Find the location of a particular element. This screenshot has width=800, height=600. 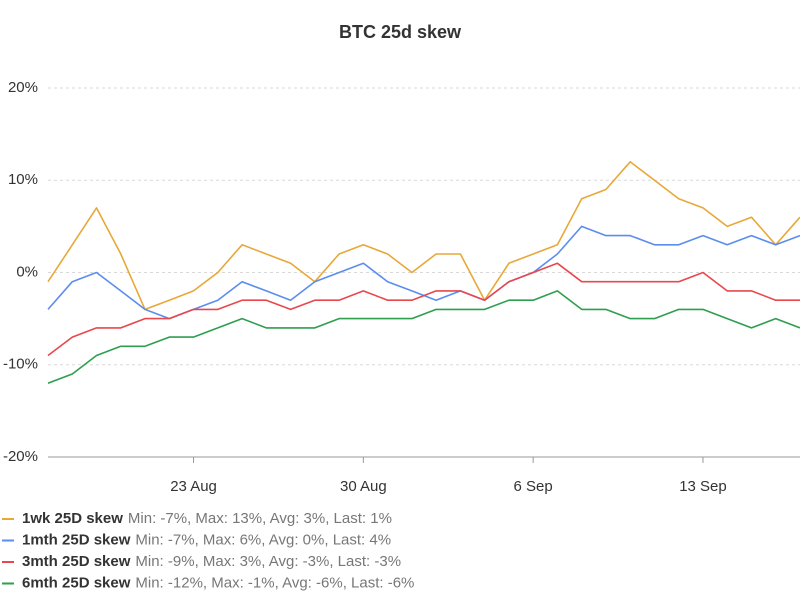

legend-summary: Min: -9%, Max: 3%, Avg: -3%, Last: -3% is located at coordinates (268, 561).